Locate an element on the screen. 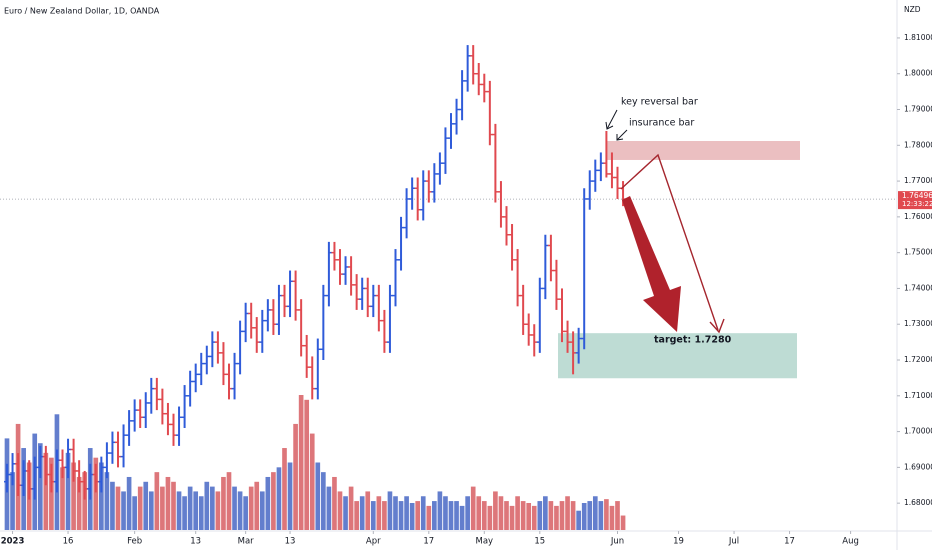  x-tick-label: Mar is located at coordinates (246, 542).